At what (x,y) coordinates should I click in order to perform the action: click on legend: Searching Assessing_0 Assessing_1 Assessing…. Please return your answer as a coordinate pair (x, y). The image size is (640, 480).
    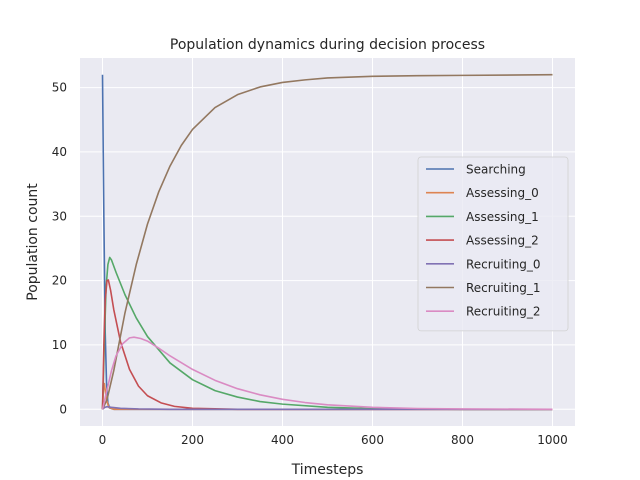
    Looking at the image, I should click on (493, 244).